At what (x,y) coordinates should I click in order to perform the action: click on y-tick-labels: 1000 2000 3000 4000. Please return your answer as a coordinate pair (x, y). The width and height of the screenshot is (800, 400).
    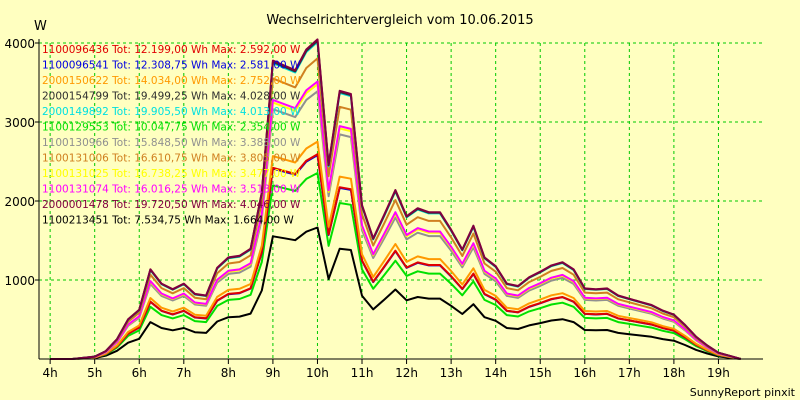
    Looking at the image, I should click on (19, 162).